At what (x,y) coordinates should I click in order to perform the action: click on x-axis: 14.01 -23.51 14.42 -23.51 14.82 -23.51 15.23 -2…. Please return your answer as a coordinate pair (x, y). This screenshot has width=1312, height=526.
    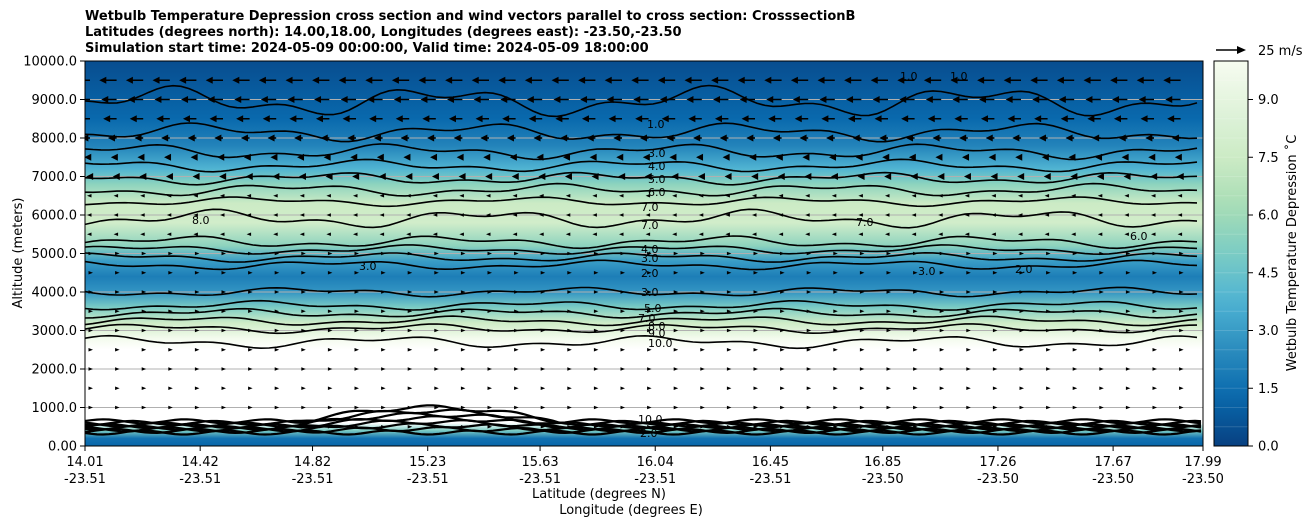
    Looking at the image, I should click on (644, 466).